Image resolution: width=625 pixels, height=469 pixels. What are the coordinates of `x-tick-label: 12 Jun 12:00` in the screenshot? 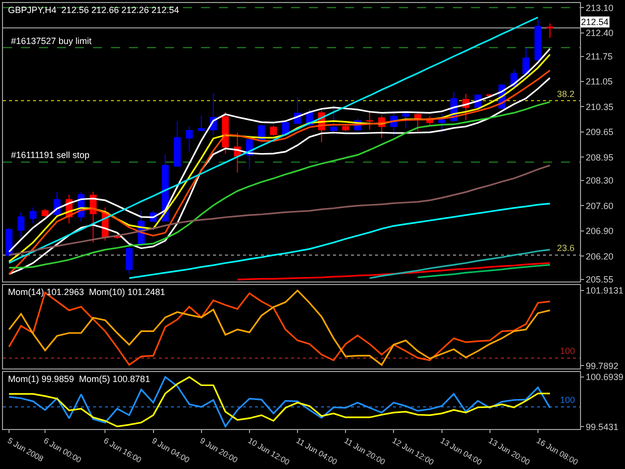 It's located at (413, 452).